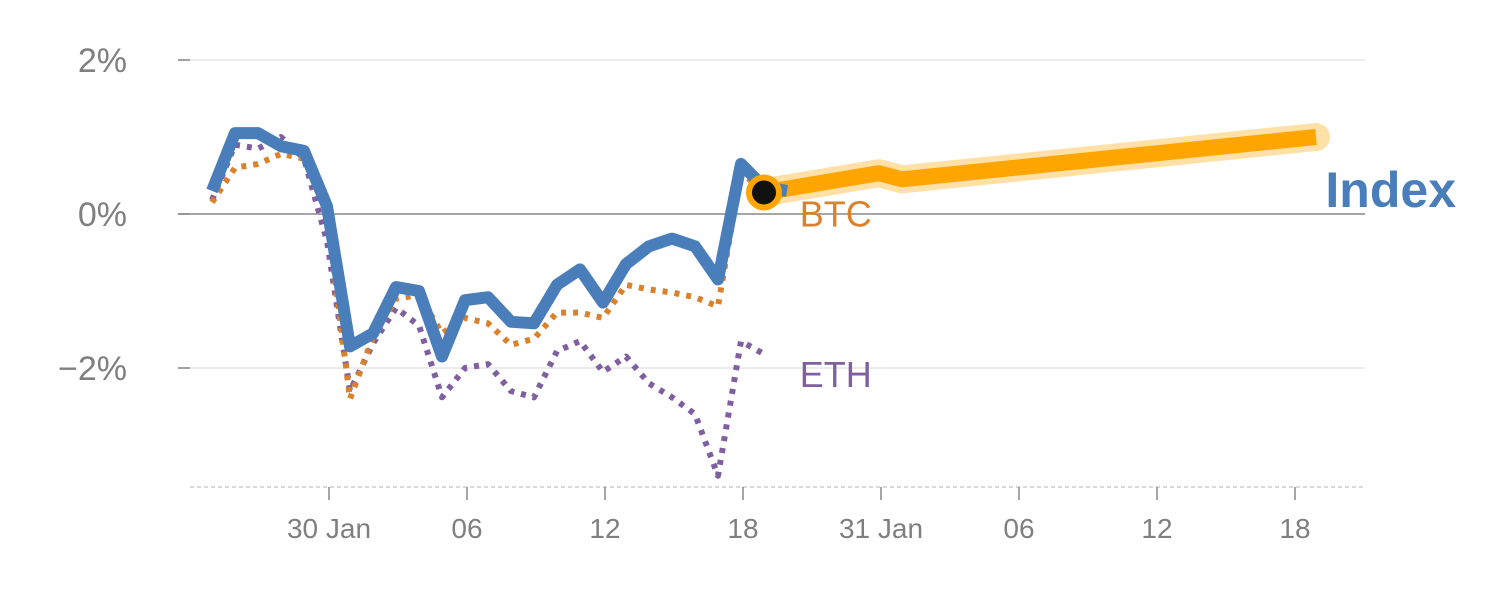  What do you see at coordinates (329, 528) in the screenshot?
I see `x-tick-label: 30 Jan` at bounding box center [329, 528].